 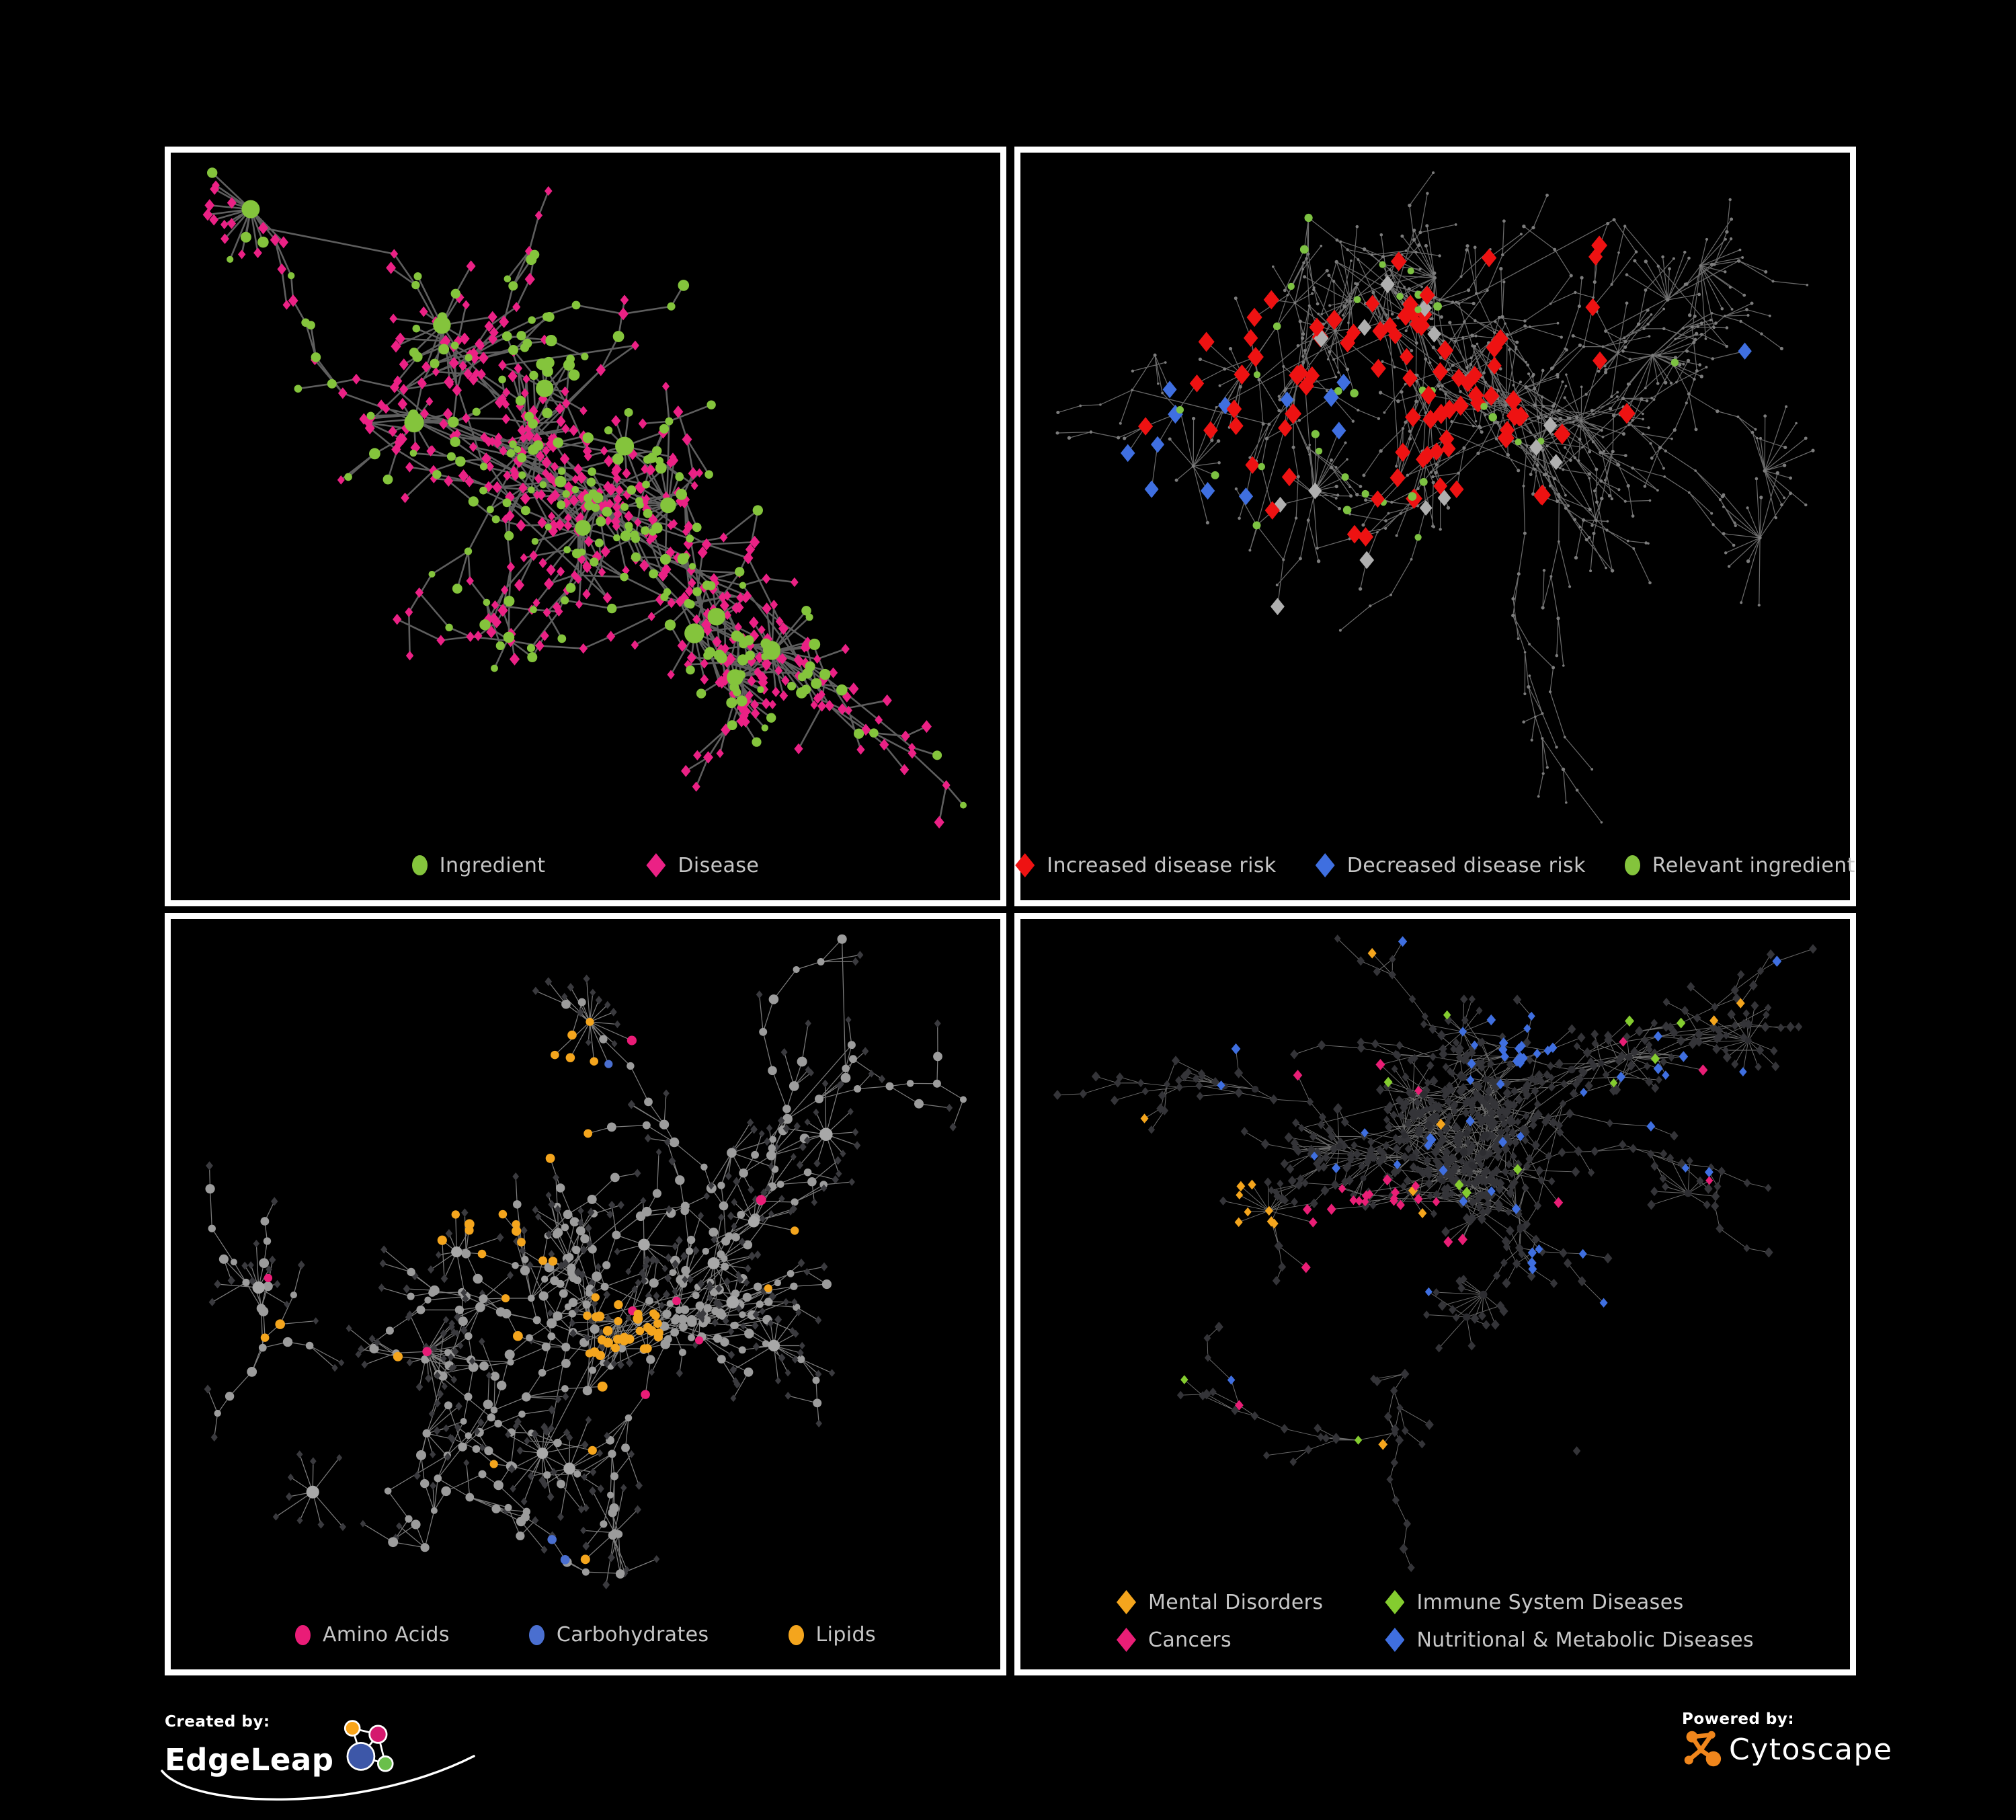 I want to click on edgeleap-brand: EdgeLeap, so click(x=249, y=1759).